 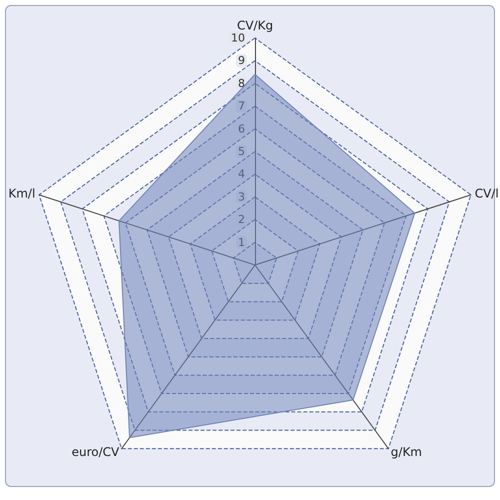 I want to click on y-tick-label: 3, so click(x=241, y=197).